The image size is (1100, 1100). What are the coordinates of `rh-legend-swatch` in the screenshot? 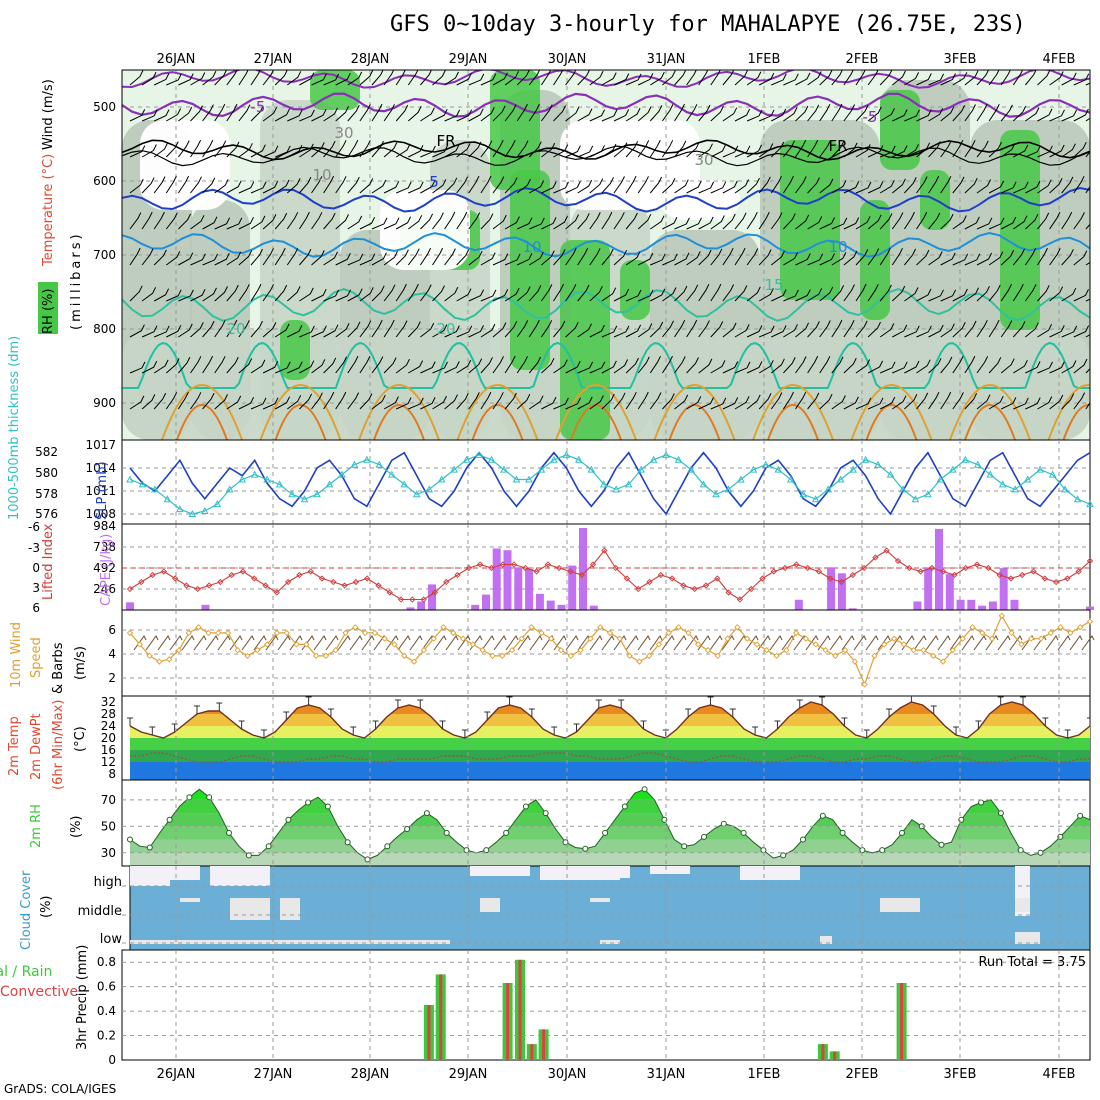 It's located at (48, 308).